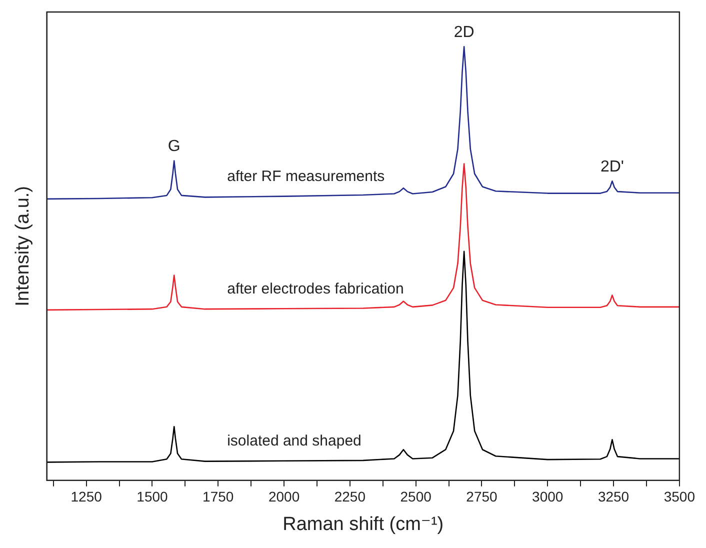 This screenshot has height=548, width=706. What do you see at coordinates (152, 496) in the screenshot?
I see `x-tick-label: 1500` at bounding box center [152, 496].